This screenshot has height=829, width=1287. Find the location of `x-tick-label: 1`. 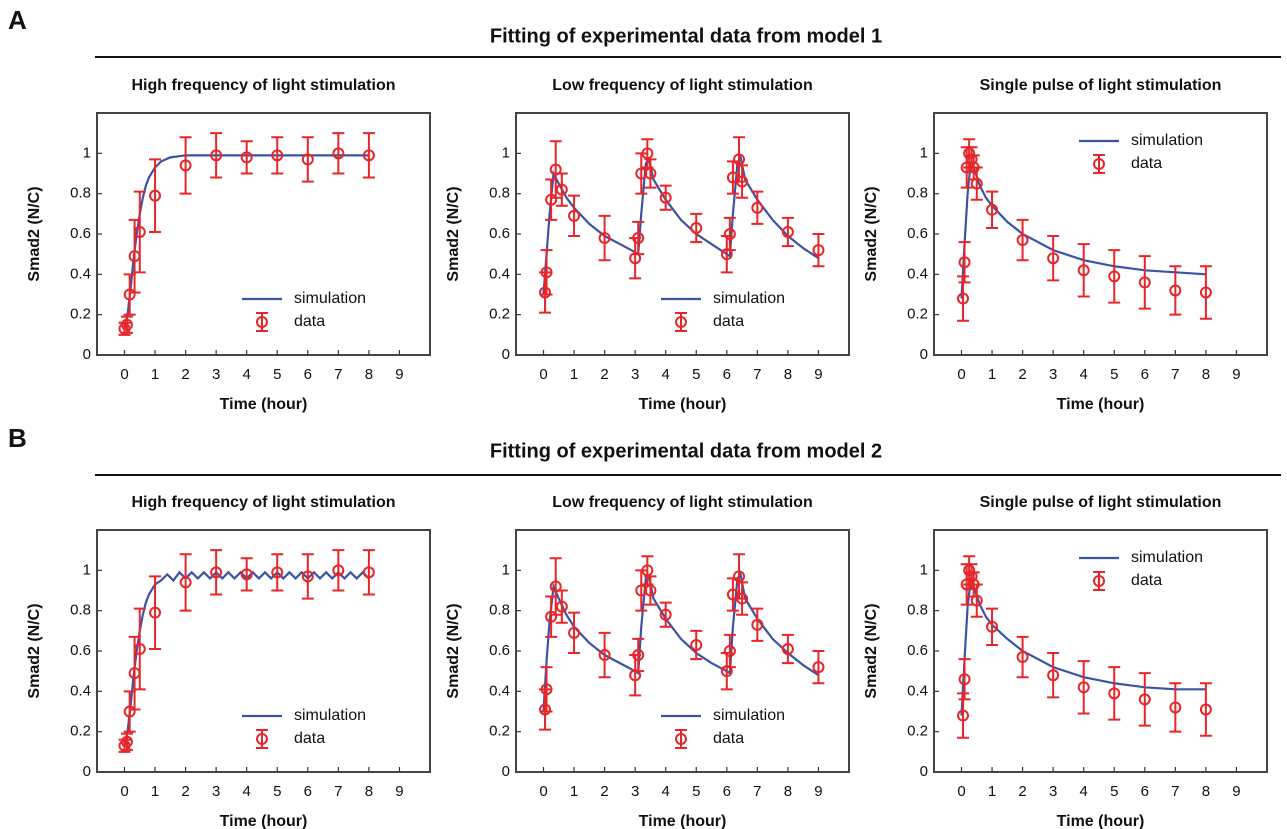

x-tick-label: 1 is located at coordinates (574, 374).